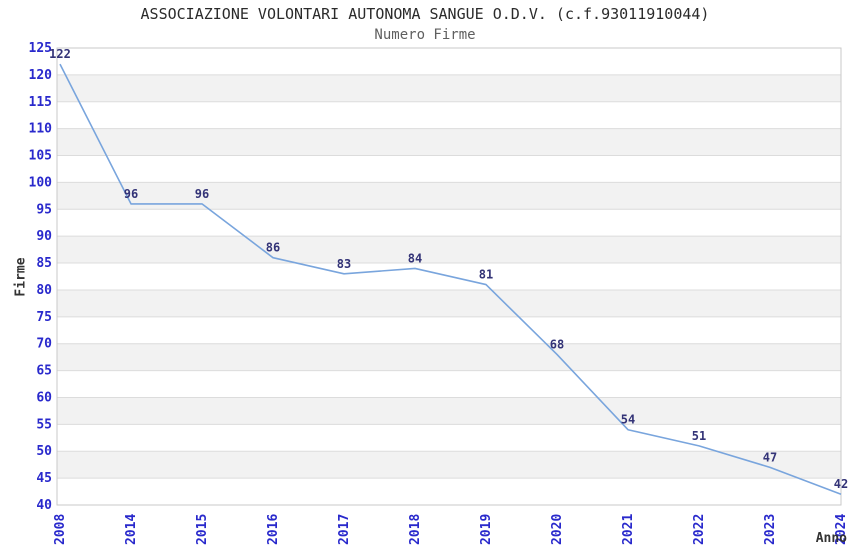 The height and width of the screenshot is (550, 850). What do you see at coordinates (41, 182) in the screenshot?
I see `y-tick-label: 100` at bounding box center [41, 182].